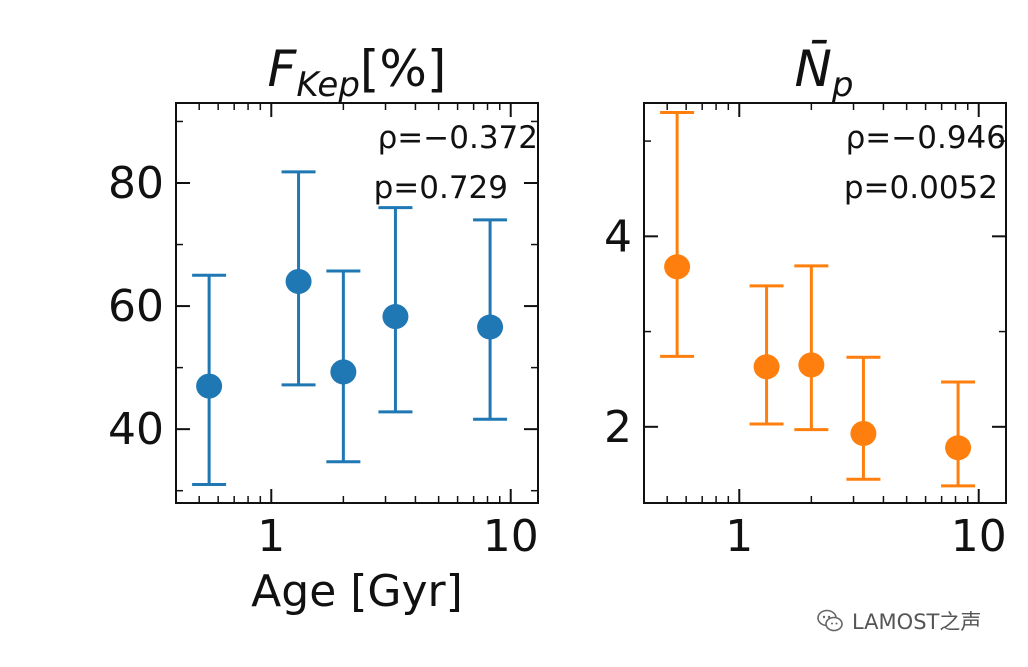  I want to click on title-subscript: Kep, so click(328, 85).